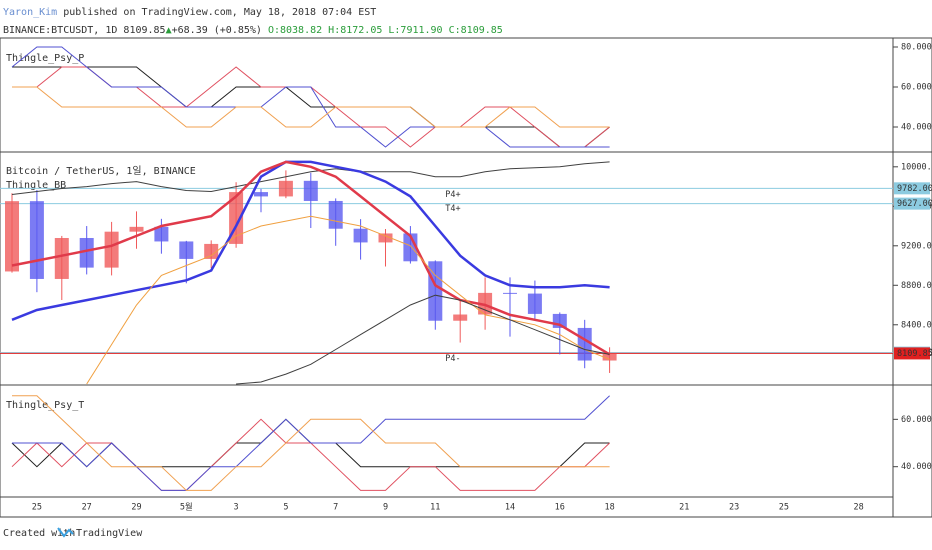 The image size is (932, 550). I want to click on x-tick-label: 5, so click(285, 508).